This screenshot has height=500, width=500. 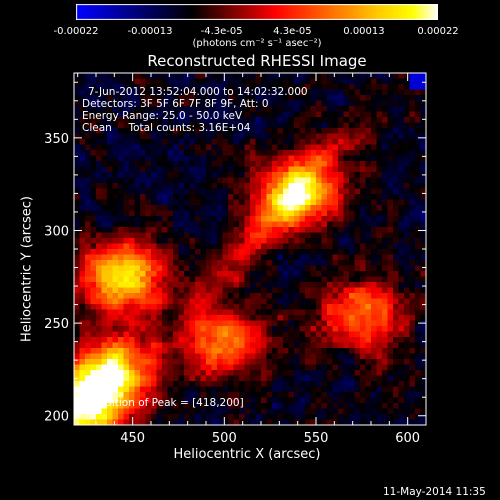 I want to click on footer-timestamp: 11-May-2014 11:35, so click(x=434, y=492).